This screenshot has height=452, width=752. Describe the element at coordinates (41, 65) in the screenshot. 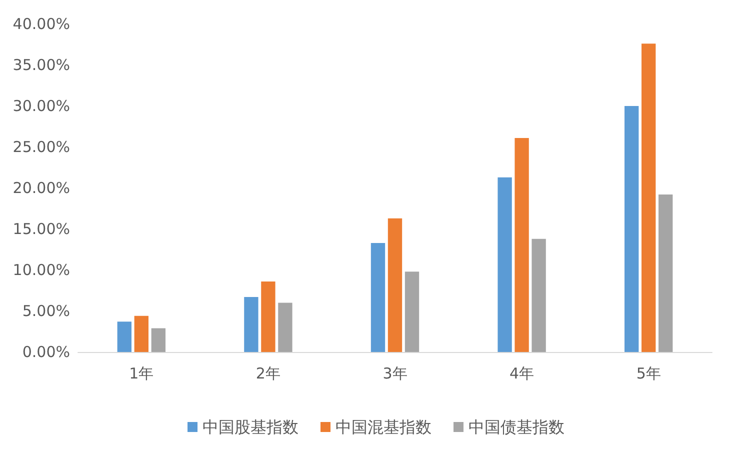

I see `y-tick-label: 35.00%` at that location.